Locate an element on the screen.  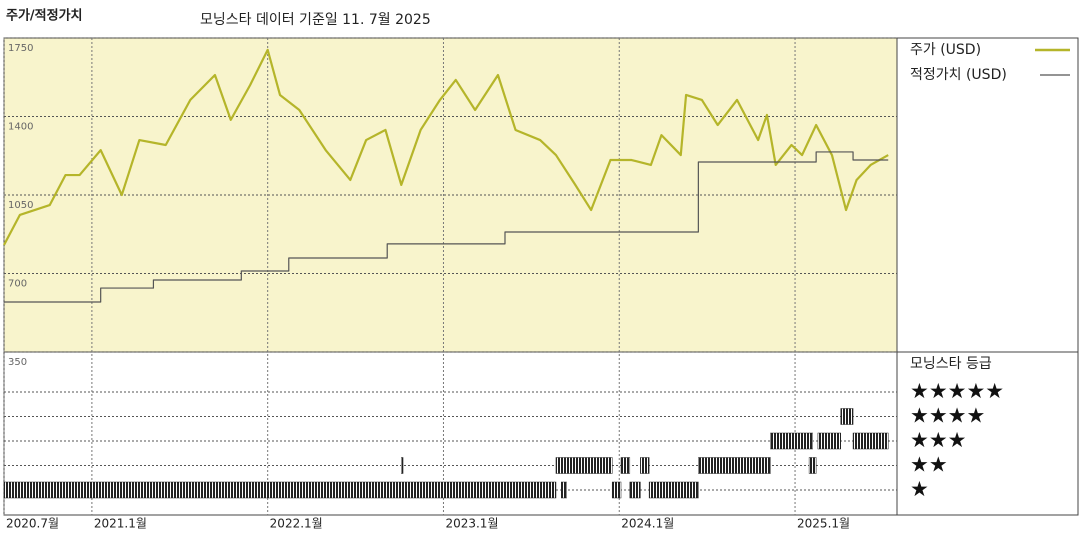
legend-label: 주가 (USD) is located at coordinates (945, 50).